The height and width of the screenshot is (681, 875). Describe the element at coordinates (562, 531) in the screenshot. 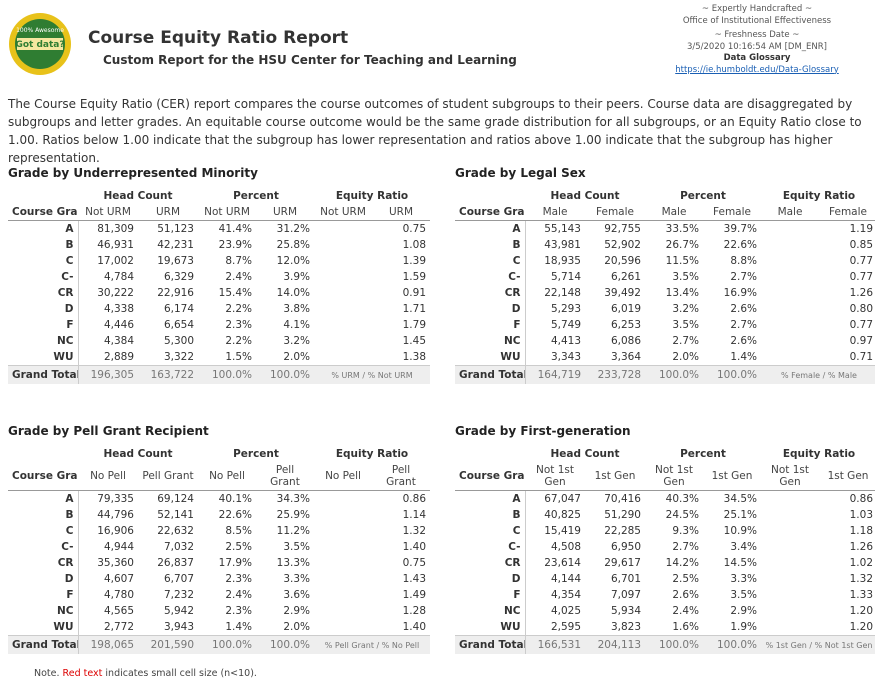

I see `cell: 15,419` at that location.